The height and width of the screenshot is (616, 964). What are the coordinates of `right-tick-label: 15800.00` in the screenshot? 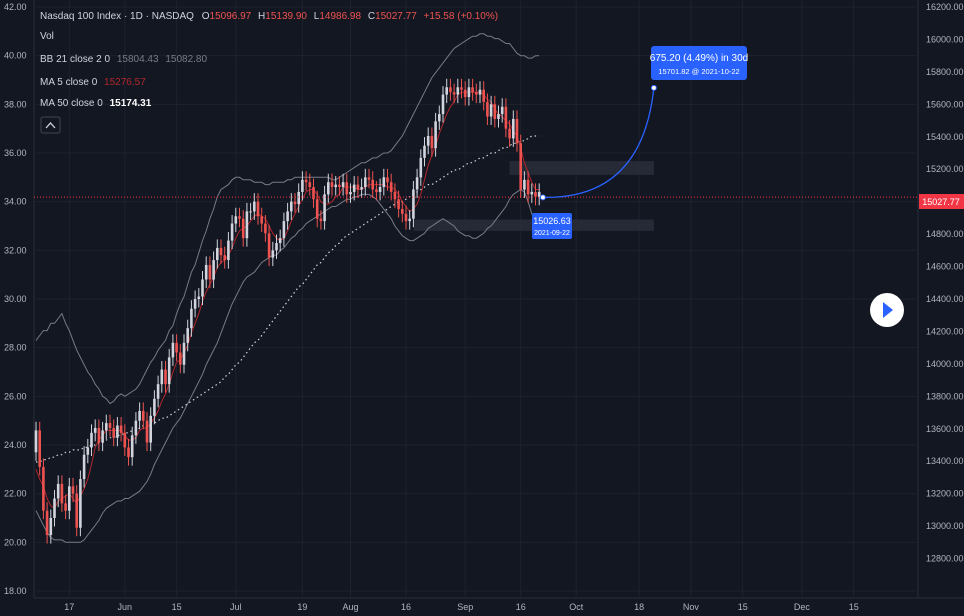 It's located at (945, 72).